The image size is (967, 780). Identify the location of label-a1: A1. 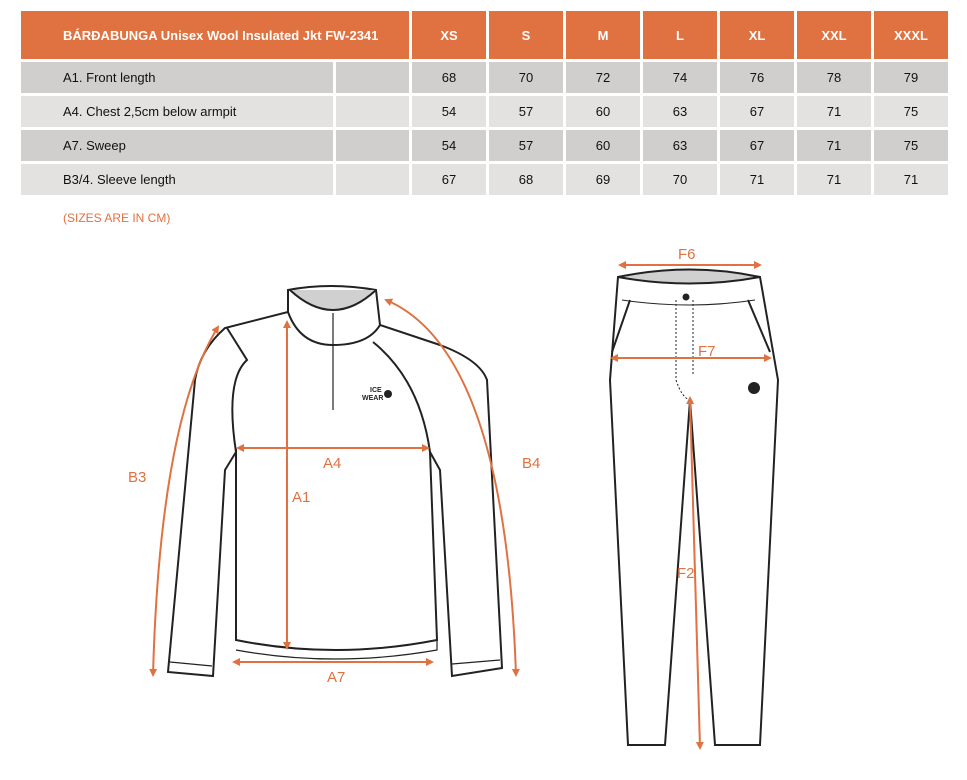
(301, 497).